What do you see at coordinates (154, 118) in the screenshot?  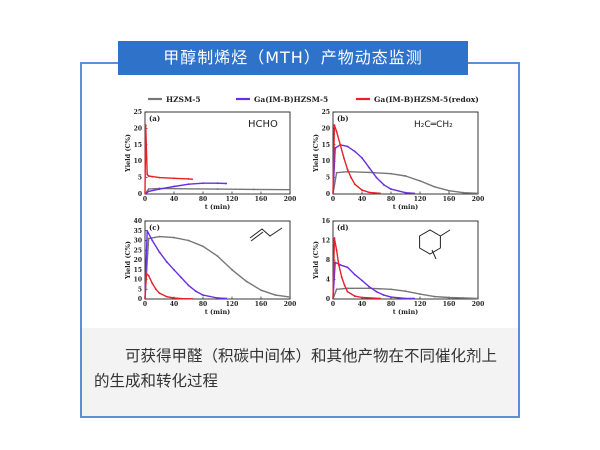 I see `panel-label: (a)` at bounding box center [154, 118].